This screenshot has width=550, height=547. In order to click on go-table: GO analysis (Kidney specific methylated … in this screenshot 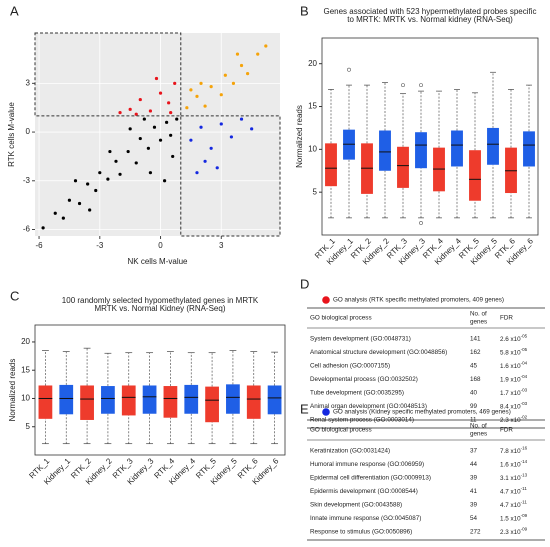, I will do `click(426, 474)`.